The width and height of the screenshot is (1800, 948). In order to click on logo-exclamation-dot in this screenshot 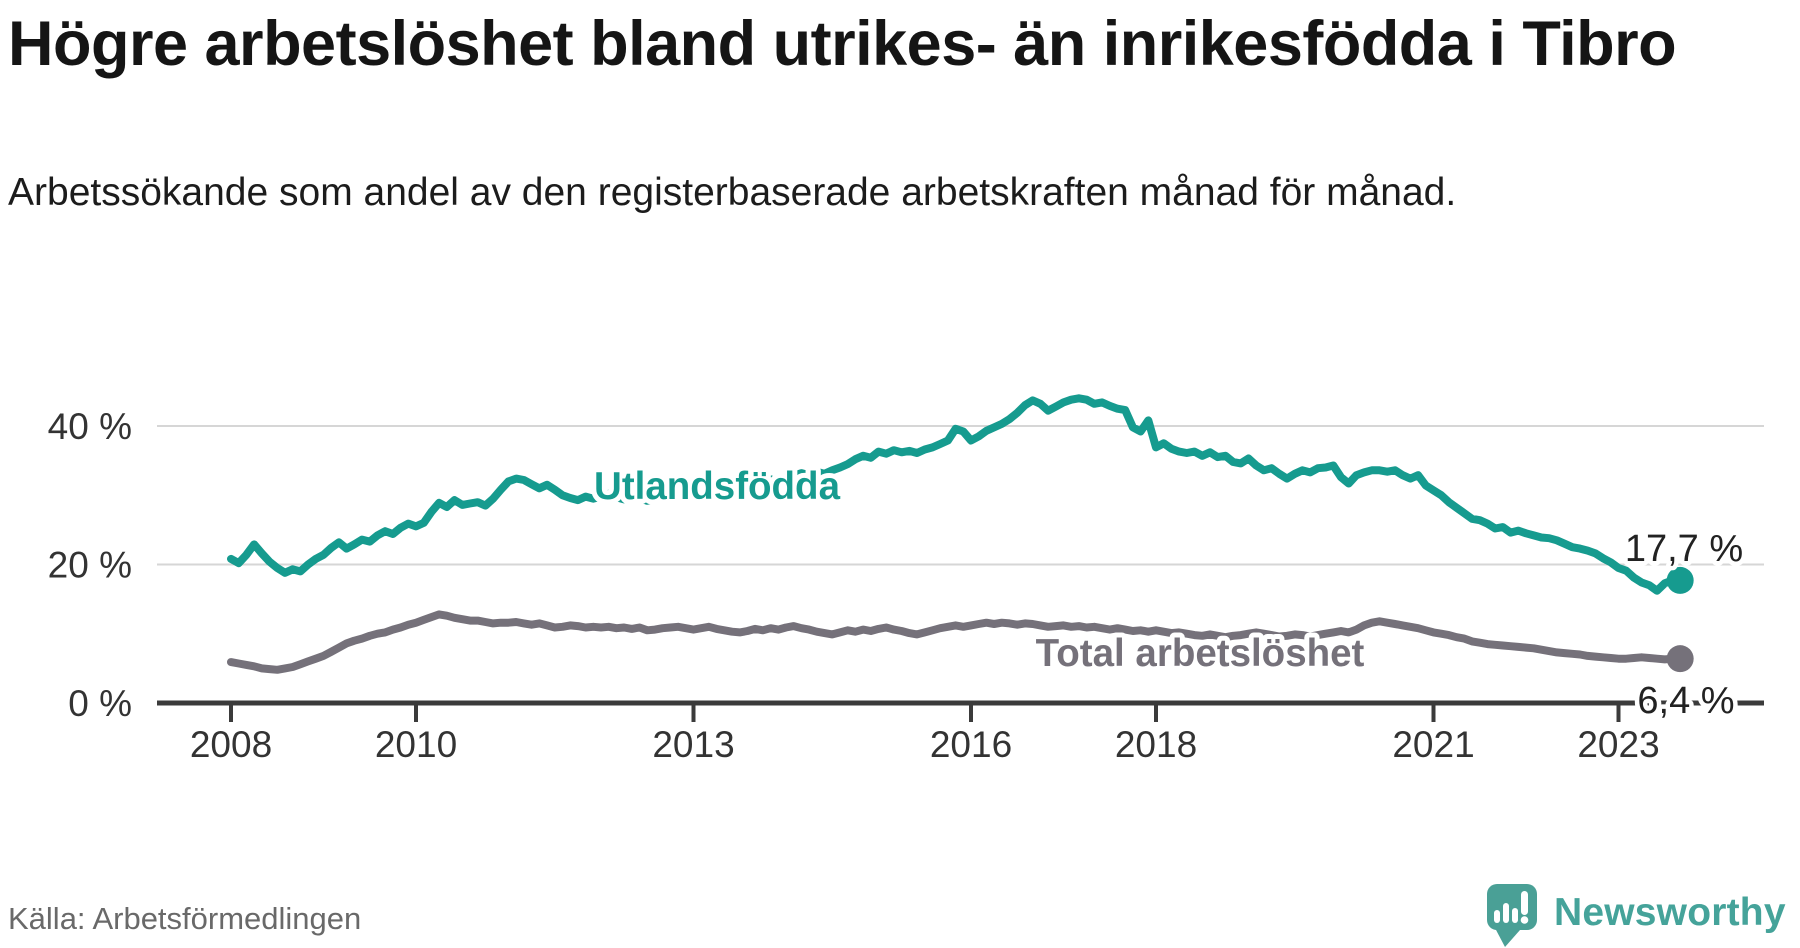, I will do `click(1524, 920)`.